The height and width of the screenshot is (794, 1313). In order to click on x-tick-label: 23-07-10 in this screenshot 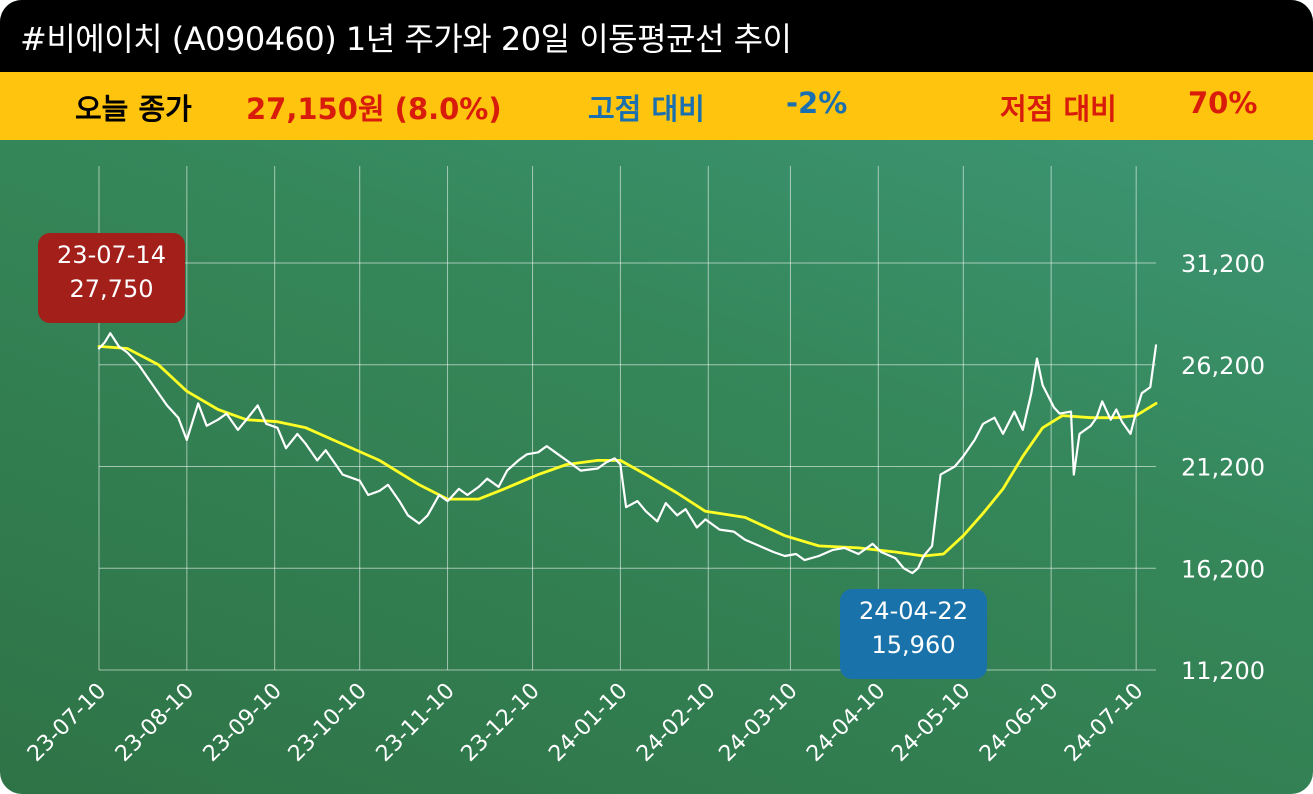, I will do `click(67, 723)`.